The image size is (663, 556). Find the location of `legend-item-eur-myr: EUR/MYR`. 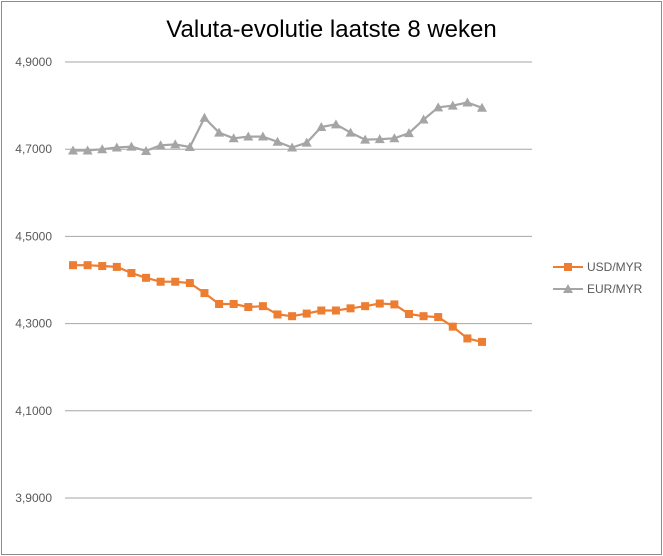

legend-item-eur-myr: EUR/MYR is located at coordinates (597, 289).